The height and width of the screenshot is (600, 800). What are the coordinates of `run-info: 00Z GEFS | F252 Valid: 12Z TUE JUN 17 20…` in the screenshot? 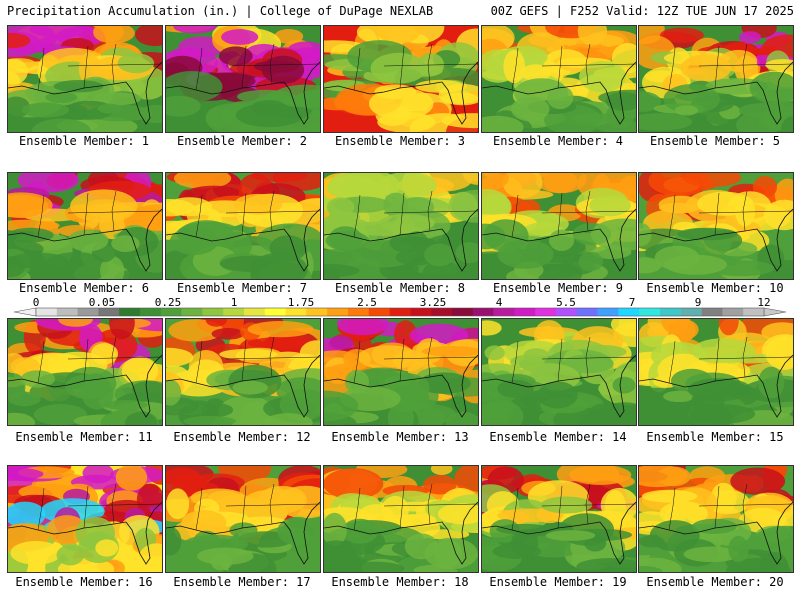 It's located at (642, 11).